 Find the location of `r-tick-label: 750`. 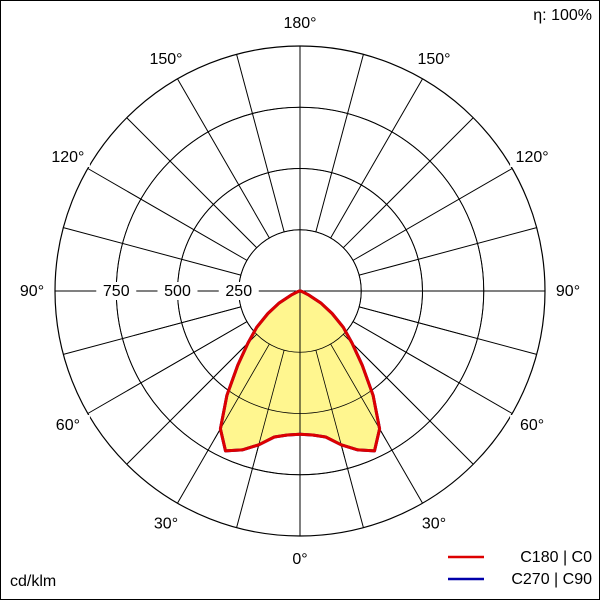

r-tick-label: 750 is located at coordinates (116, 291).